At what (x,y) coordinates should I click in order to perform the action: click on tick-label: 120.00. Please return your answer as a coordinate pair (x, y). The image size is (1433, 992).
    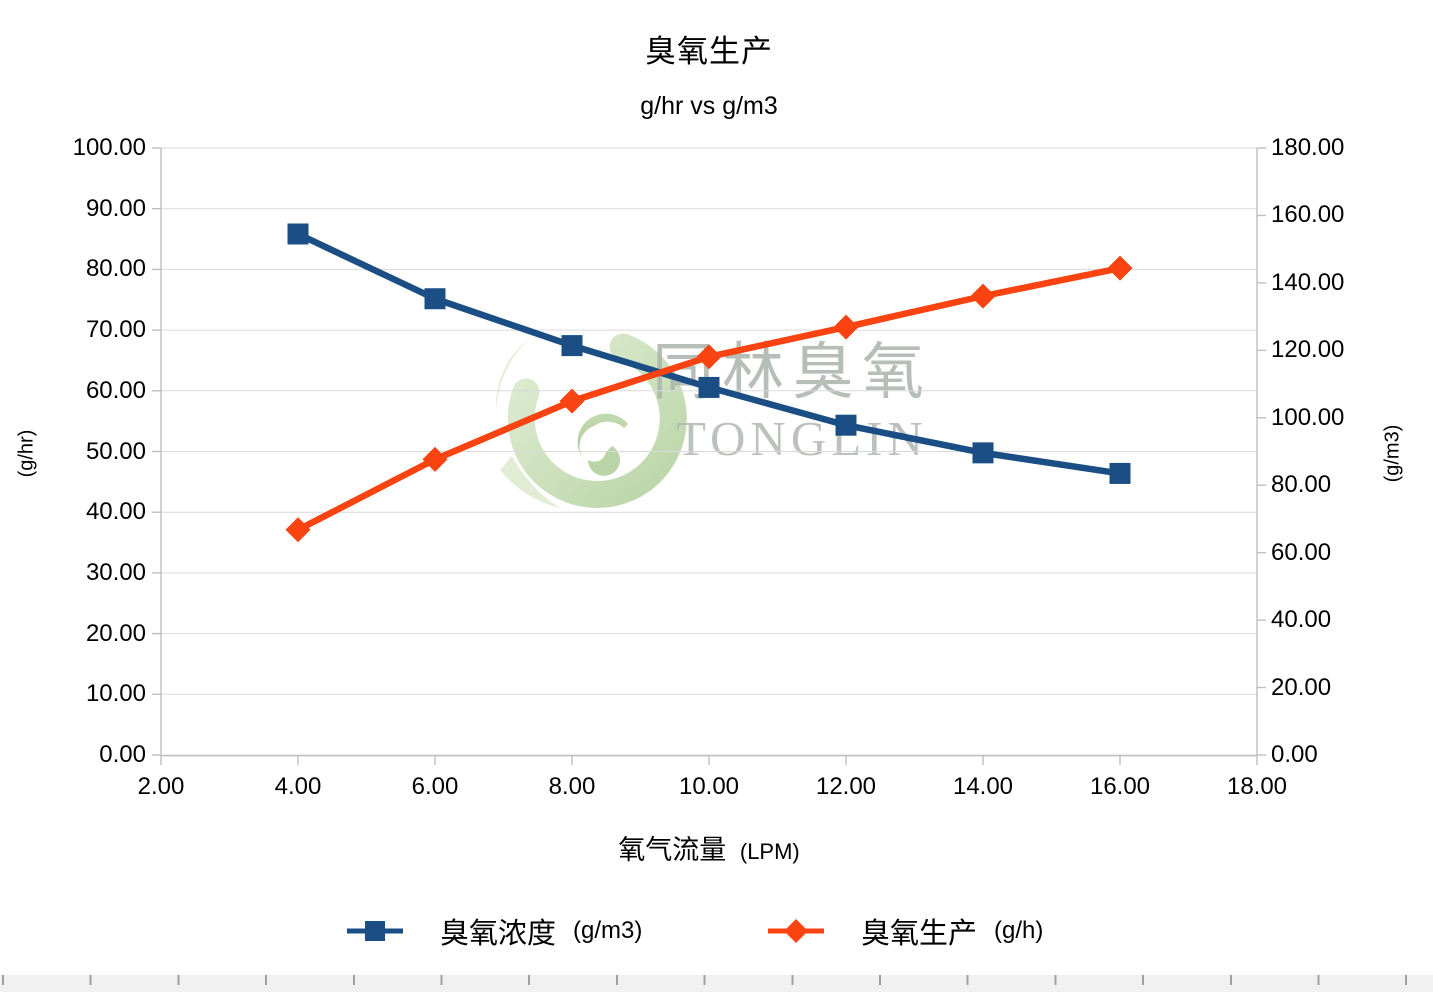
    Looking at the image, I should click on (1308, 350).